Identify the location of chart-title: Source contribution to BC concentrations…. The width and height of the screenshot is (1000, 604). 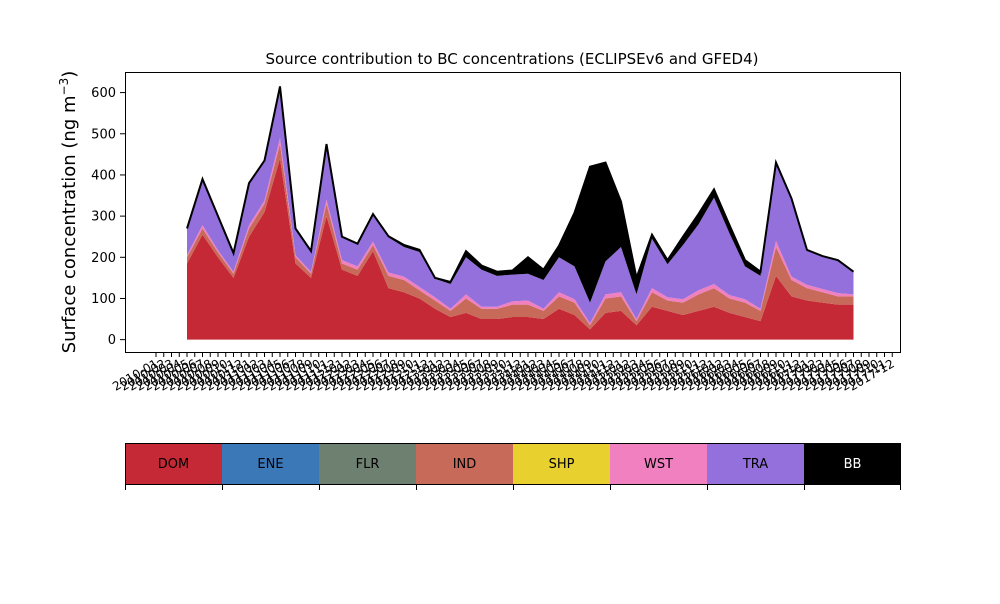
(511, 59).